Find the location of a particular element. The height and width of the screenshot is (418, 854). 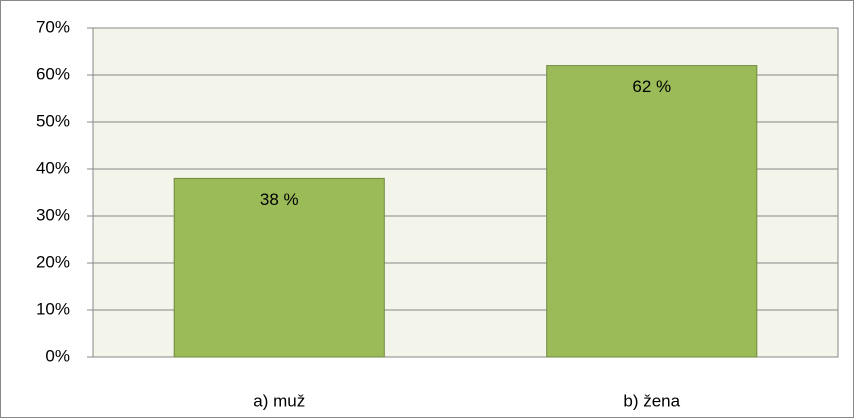

y-tick-label: 40% is located at coordinates (53, 167).